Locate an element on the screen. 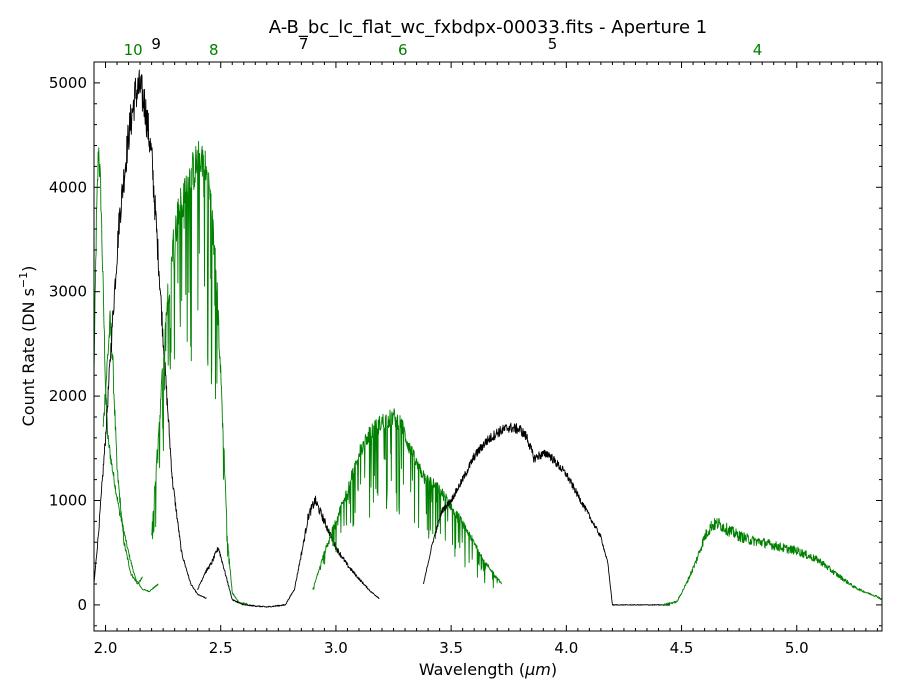 This screenshot has width=900, height=700. x-tick-label: 2.5 is located at coordinates (221, 648).